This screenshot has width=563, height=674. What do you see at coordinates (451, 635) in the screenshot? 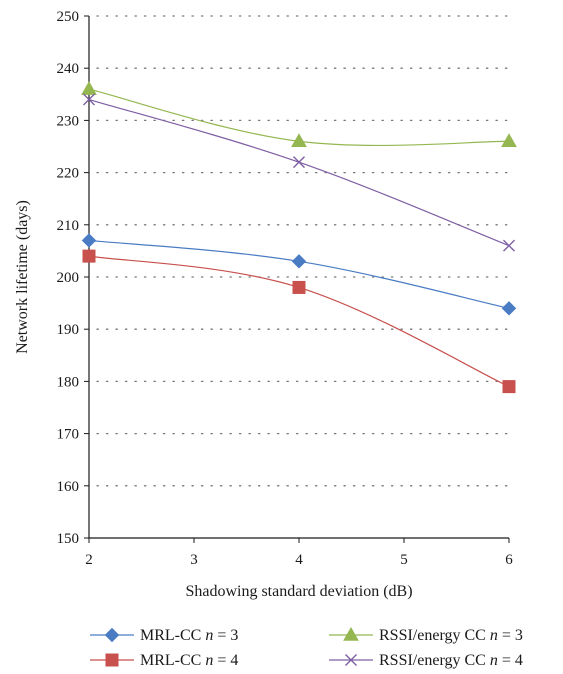
I see `legend-label: RSSI/energy CC n = 3` at bounding box center [451, 635].